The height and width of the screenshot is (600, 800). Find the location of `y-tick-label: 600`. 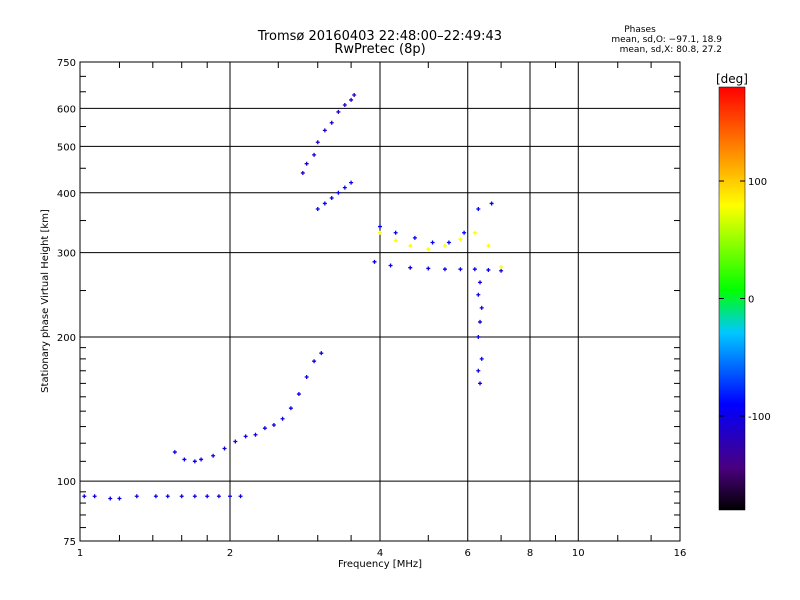

y-tick-label: 600 is located at coordinates (66, 109).